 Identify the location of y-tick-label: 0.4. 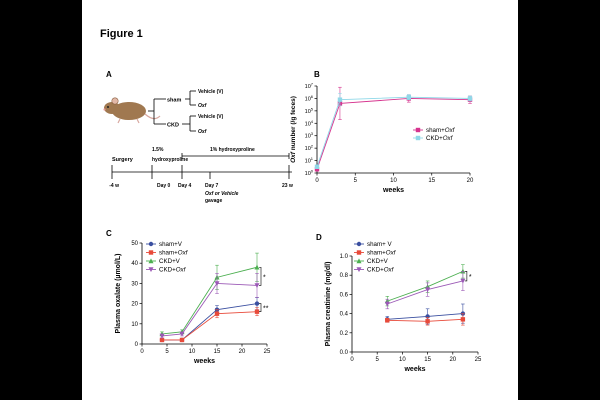
(344, 315).